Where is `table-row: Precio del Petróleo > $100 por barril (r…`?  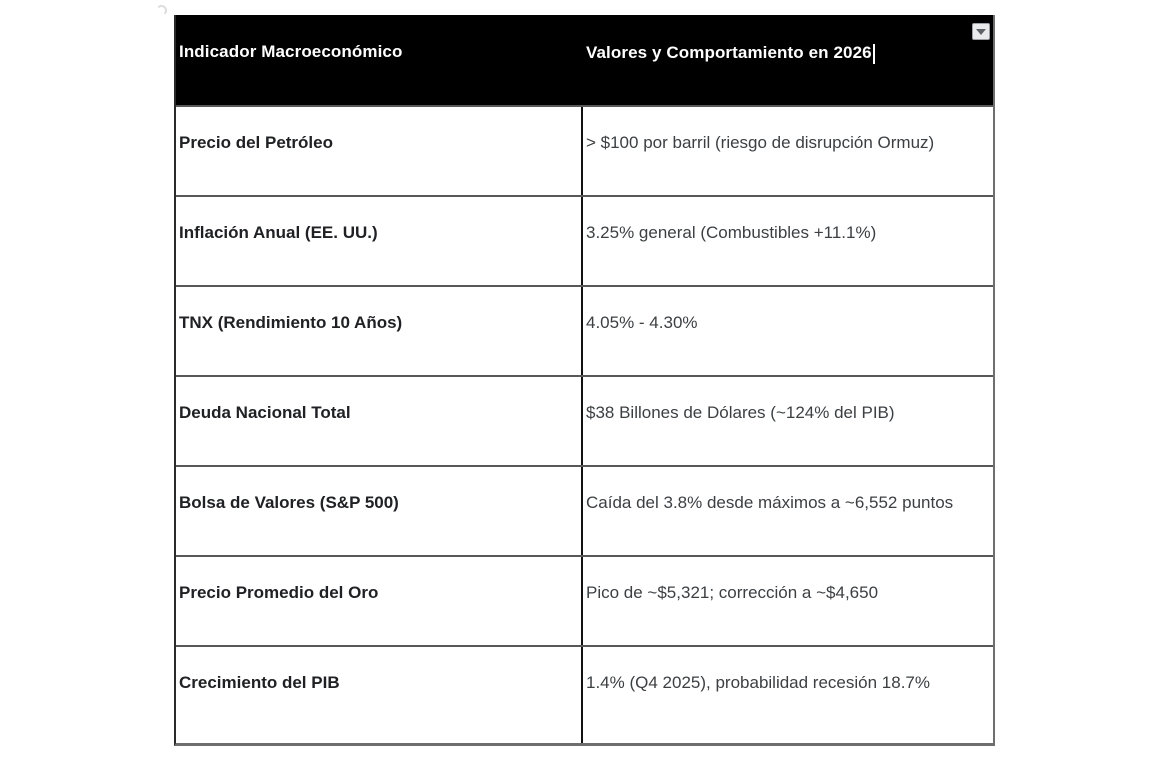 table-row: Precio del Petróleo > $100 por barril (r… is located at coordinates (584, 150).